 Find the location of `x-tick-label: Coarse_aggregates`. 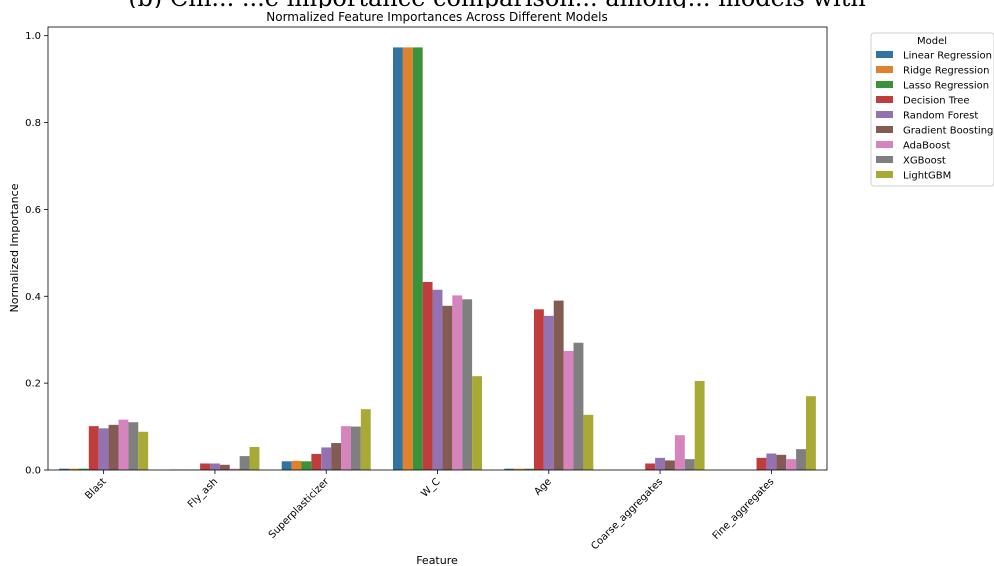

x-tick-label: Coarse_aggregates is located at coordinates (627, 514).